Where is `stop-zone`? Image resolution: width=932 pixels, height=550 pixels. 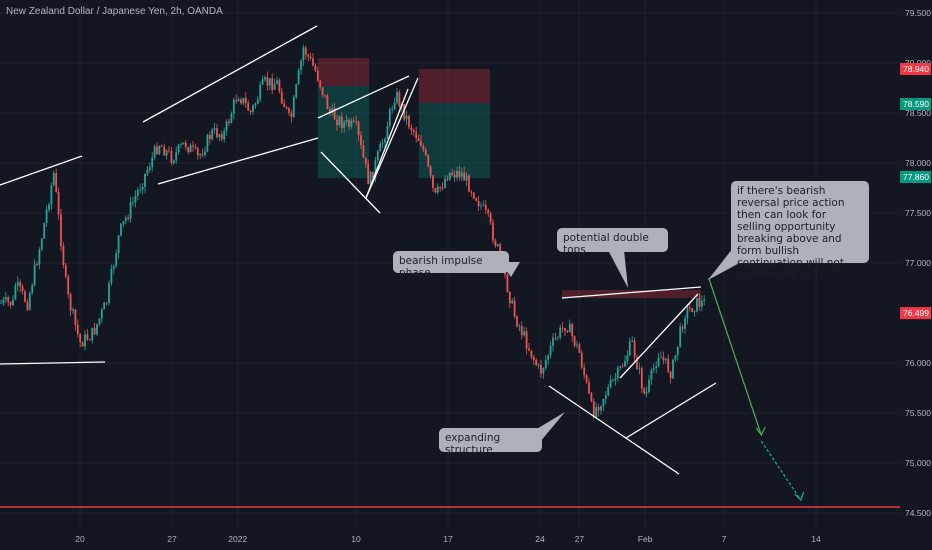 stop-zone is located at coordinates (454, 86).